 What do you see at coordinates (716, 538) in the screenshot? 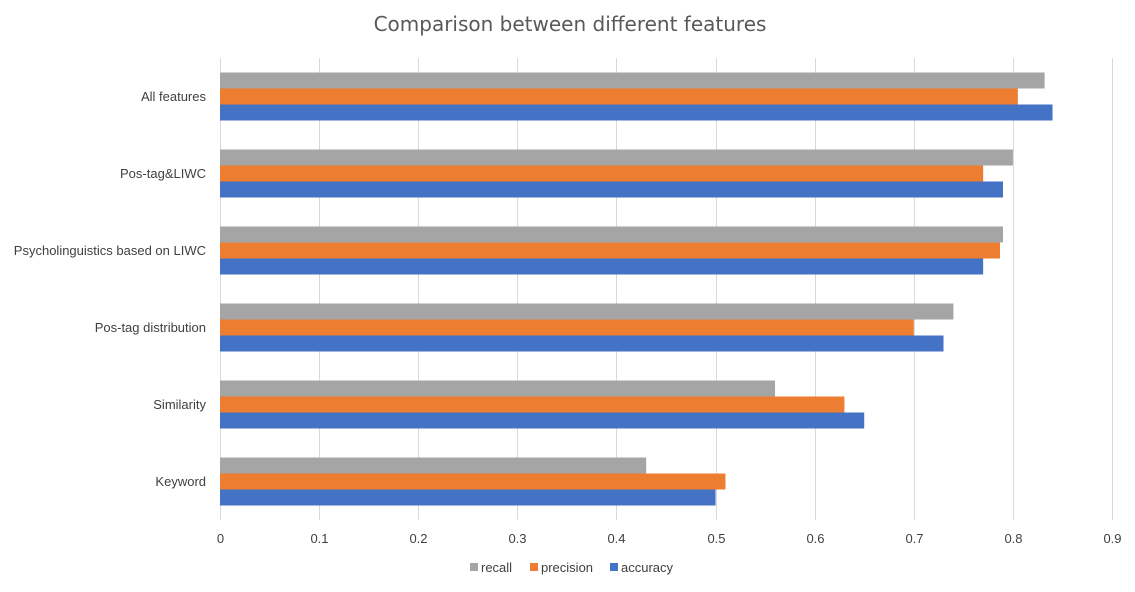
I see `x-tick-label: 0.5` at bounding box center [716, 538].